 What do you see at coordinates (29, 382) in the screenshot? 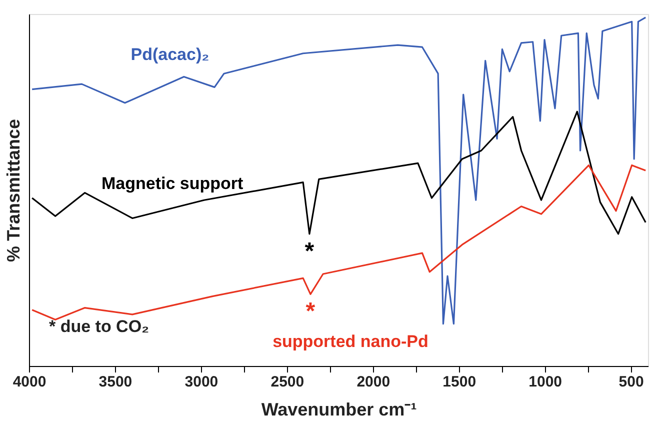
I see `x-tick-label: 4000` at bounding box center [29, 382].